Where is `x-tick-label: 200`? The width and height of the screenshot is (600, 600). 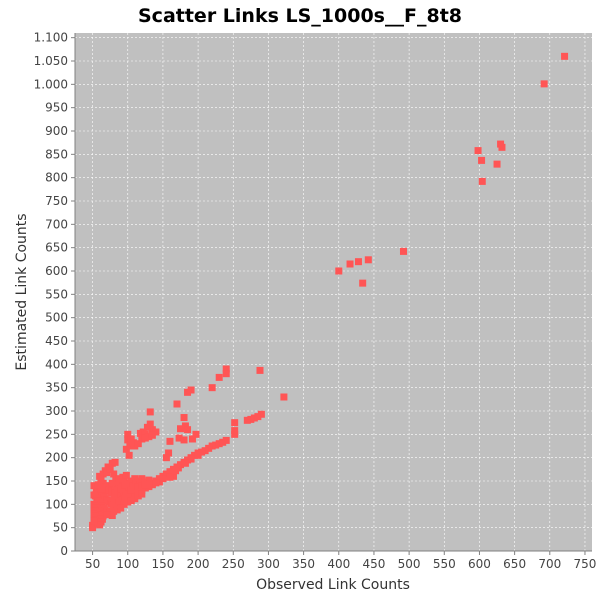
x-tick-label: 200 is located at coordinates (198, 564).